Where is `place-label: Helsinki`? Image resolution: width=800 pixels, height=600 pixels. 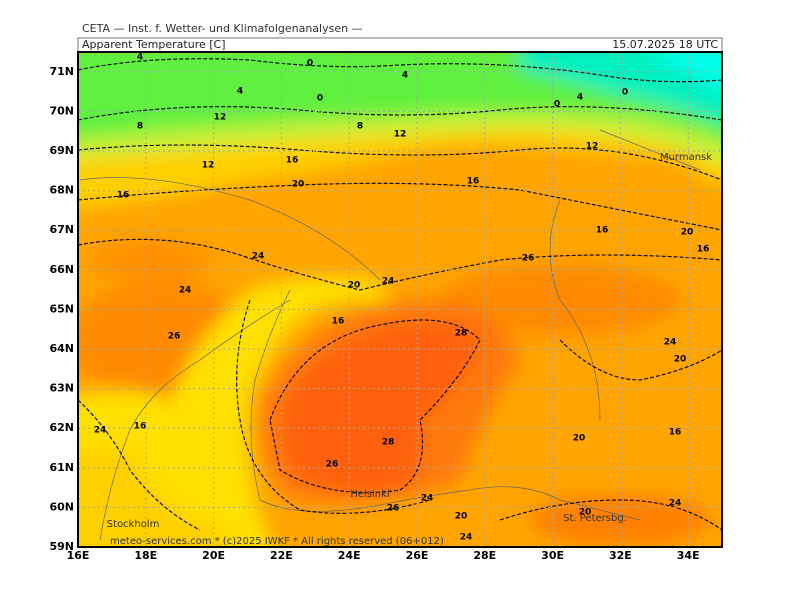
place-label: Helsinki is located at coordinates (369, 494).